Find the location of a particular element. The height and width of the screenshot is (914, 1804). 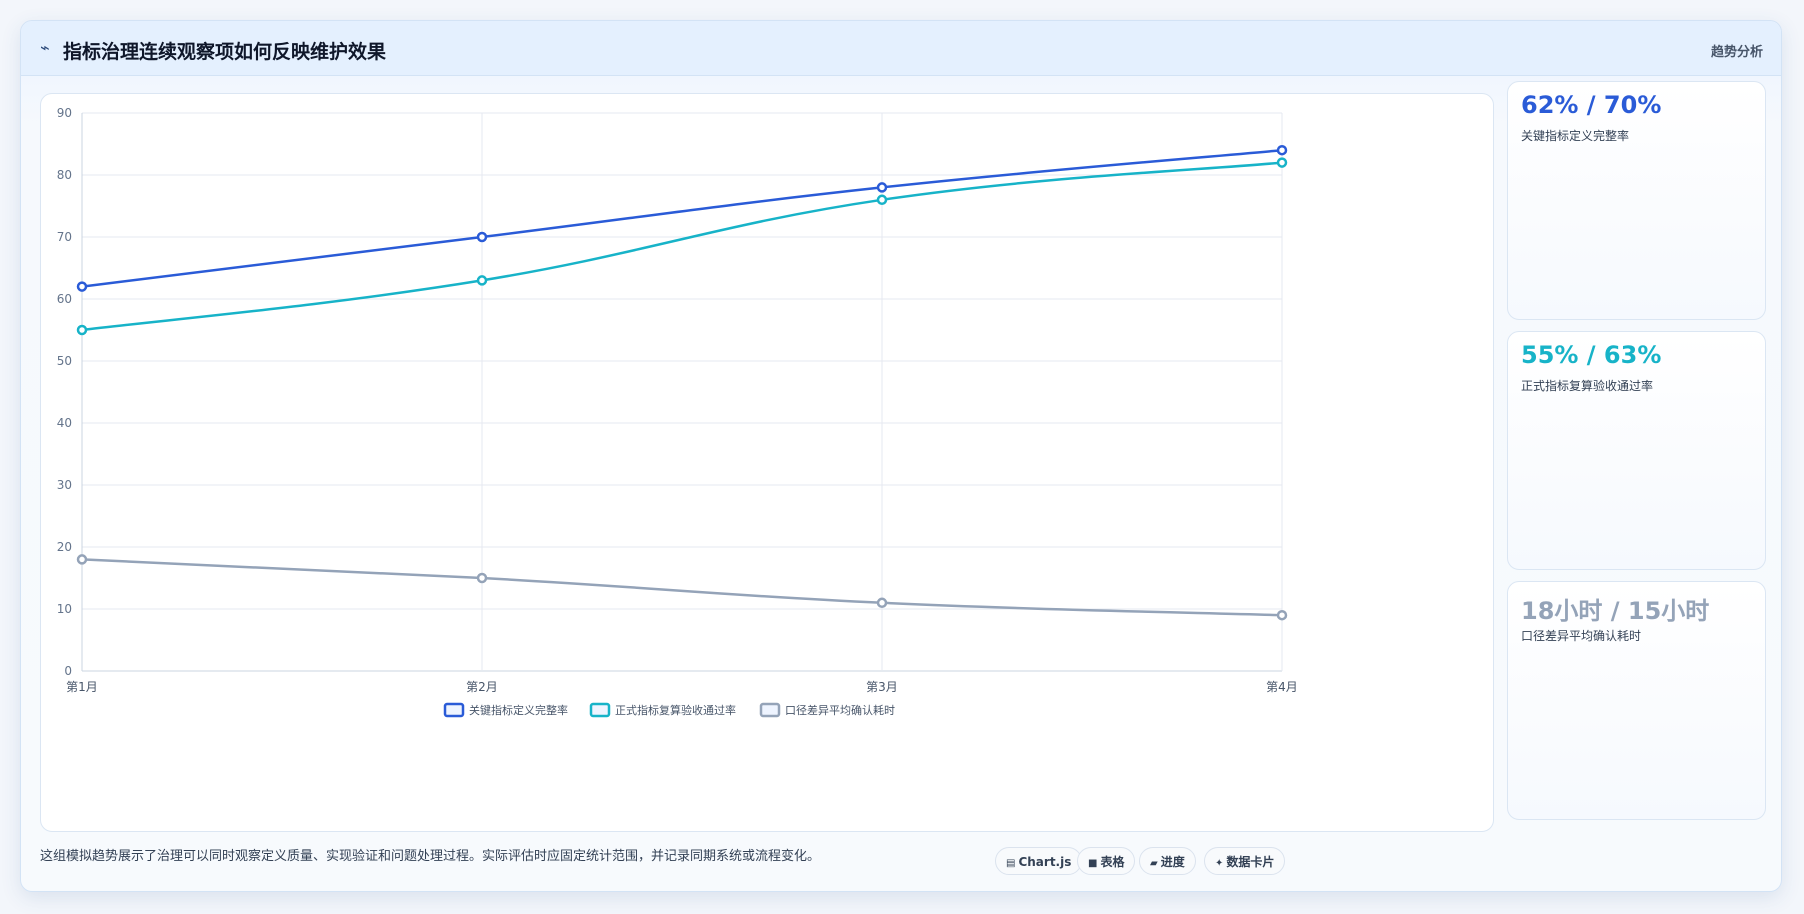

data-card-icon: ✦ is located at coordinates (1219, 863).